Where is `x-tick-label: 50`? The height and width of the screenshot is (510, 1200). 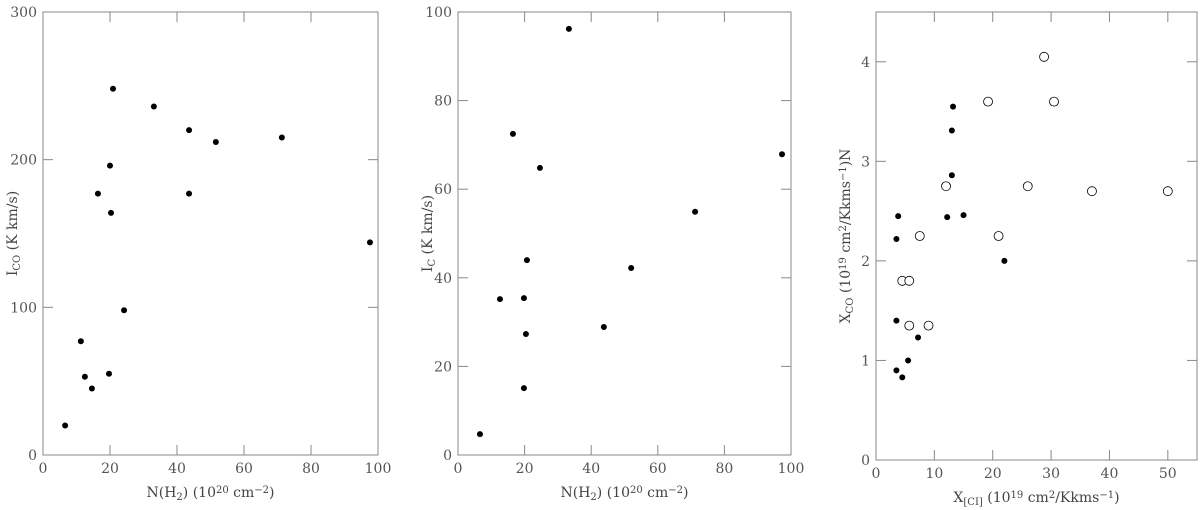 x-tick-label: 50 is located at coordinates (1168, 474).